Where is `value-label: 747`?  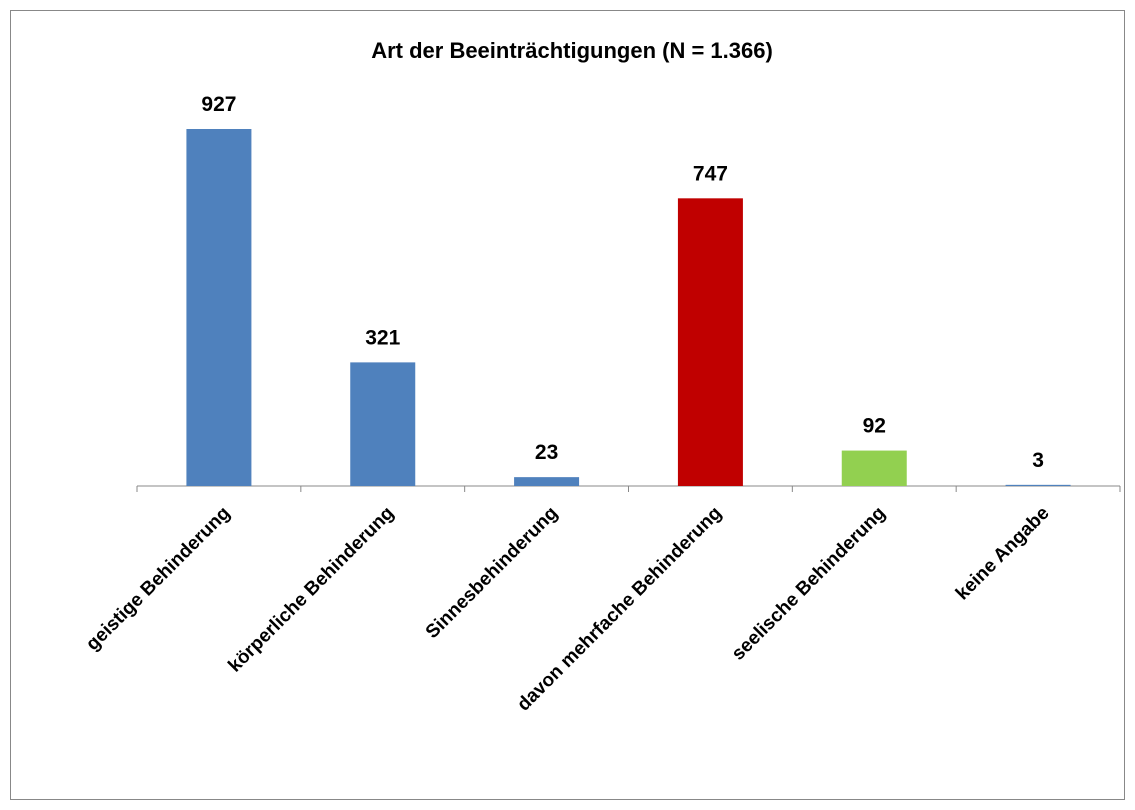 value-label: 747 is located at coordinates (710, 173).